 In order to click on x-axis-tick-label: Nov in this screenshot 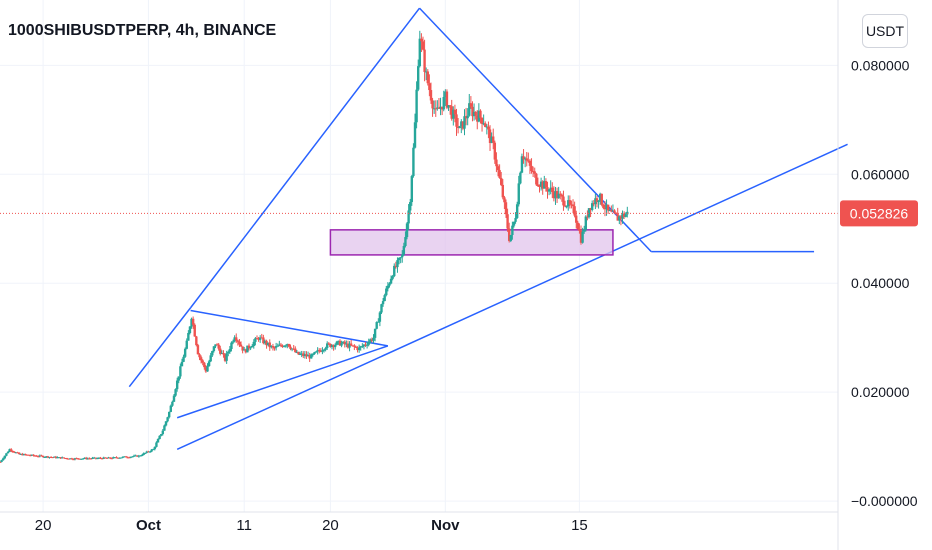, I will do `click(445, 525)`.